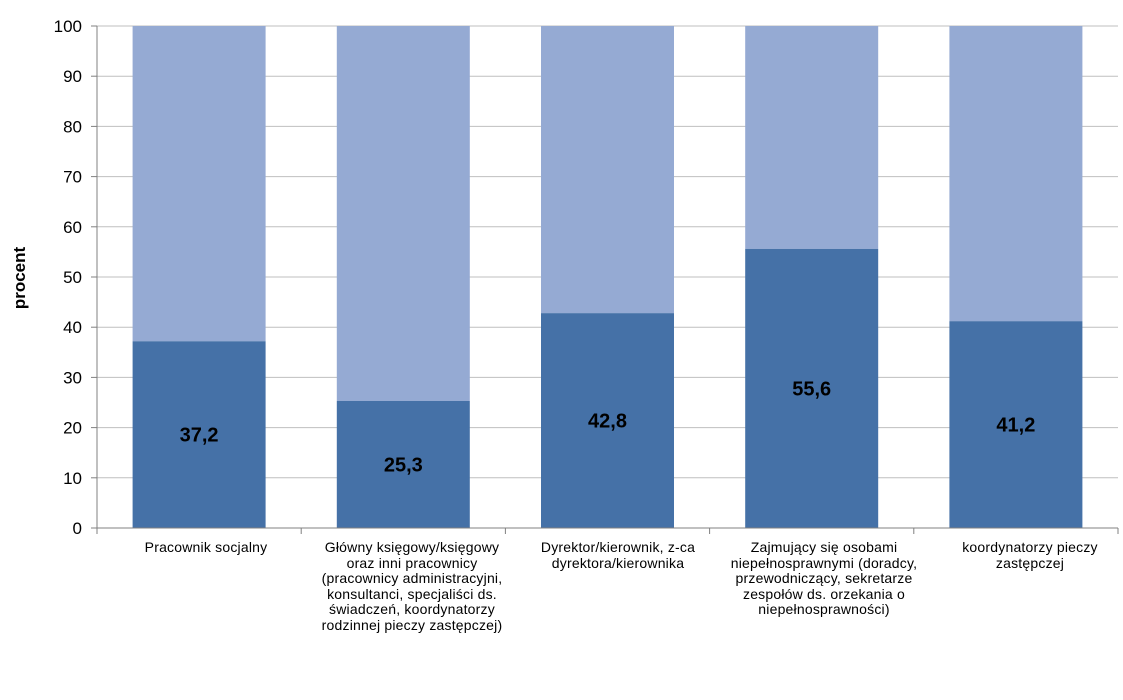  I want to click on y-tick-label: 0, so click(77, 528).